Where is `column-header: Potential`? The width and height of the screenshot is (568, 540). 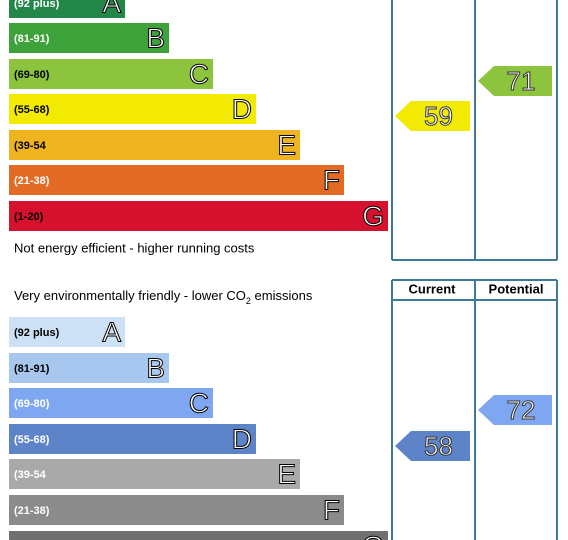
column-header: Potential is located at coordinates (516, 288).